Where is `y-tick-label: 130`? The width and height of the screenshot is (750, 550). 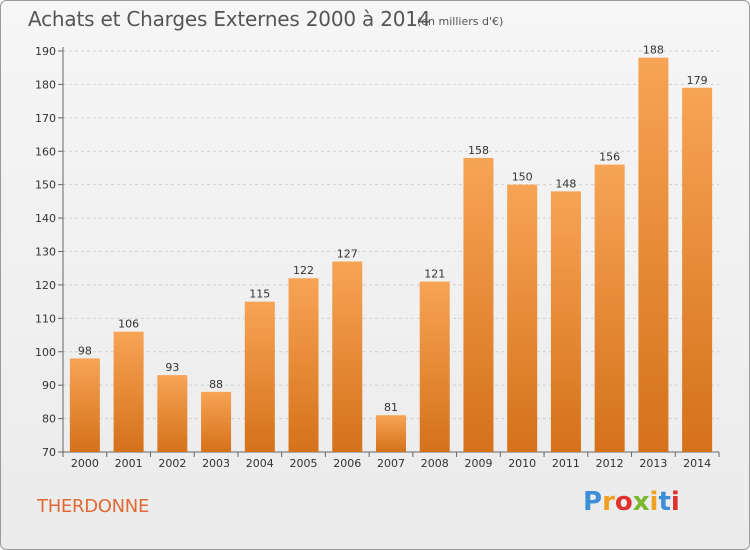
y-tick-label: 130 is located at coordinates (45, 252).